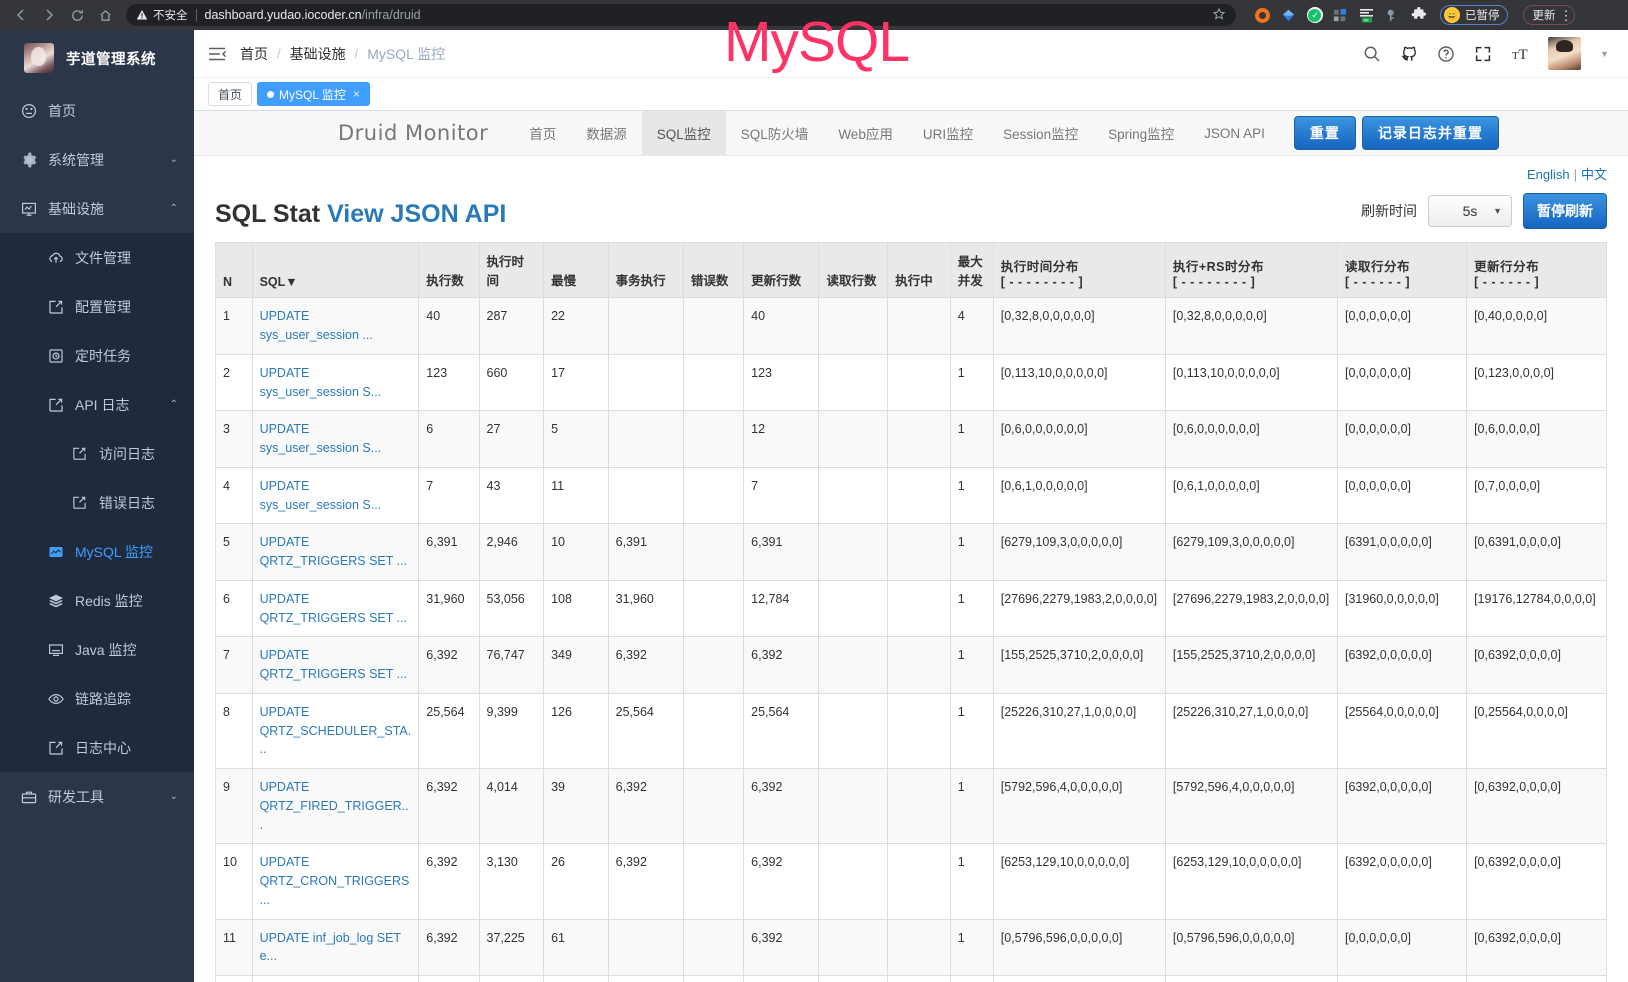 The height and width of the screenshot is (982, 1628). What do you see at coordinates (413, 133) in the screenshot?
I see `druid-brand: Druid Monitor` at bounding box center [413, 133].